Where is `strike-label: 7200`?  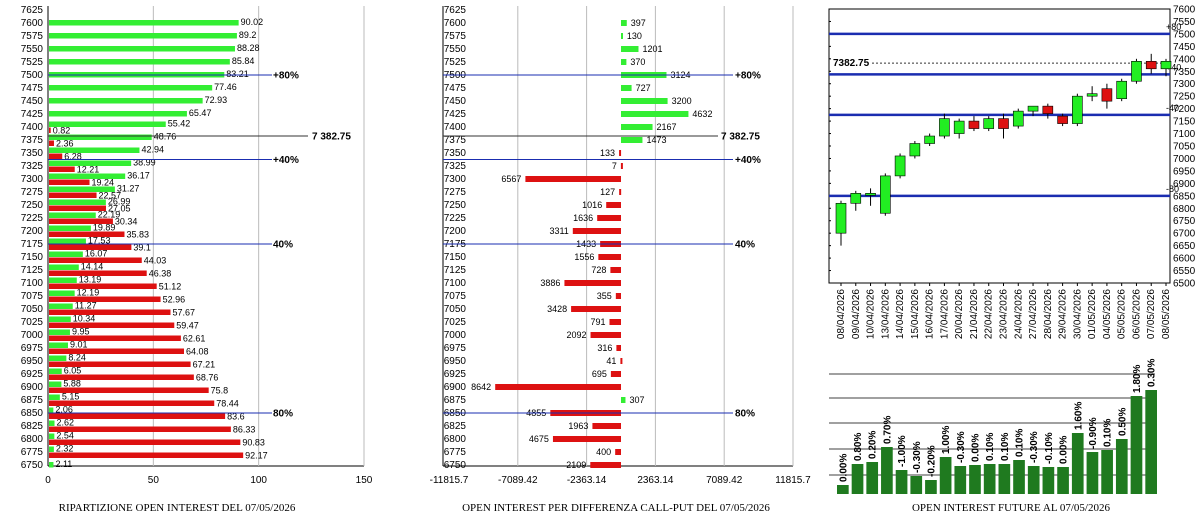 strike-label: 7200 is located at coordinates (32, 231).